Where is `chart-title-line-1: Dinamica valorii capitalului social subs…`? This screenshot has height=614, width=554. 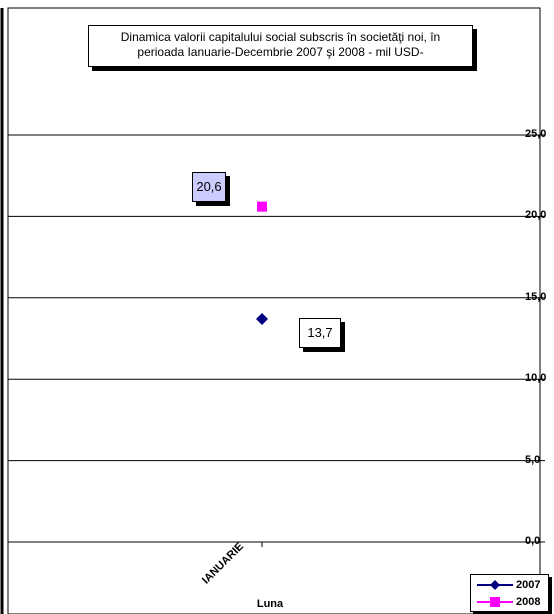
chart-title-line-1: Dinamica valorii capitalului social subs… is located at coordinates (280, 37).